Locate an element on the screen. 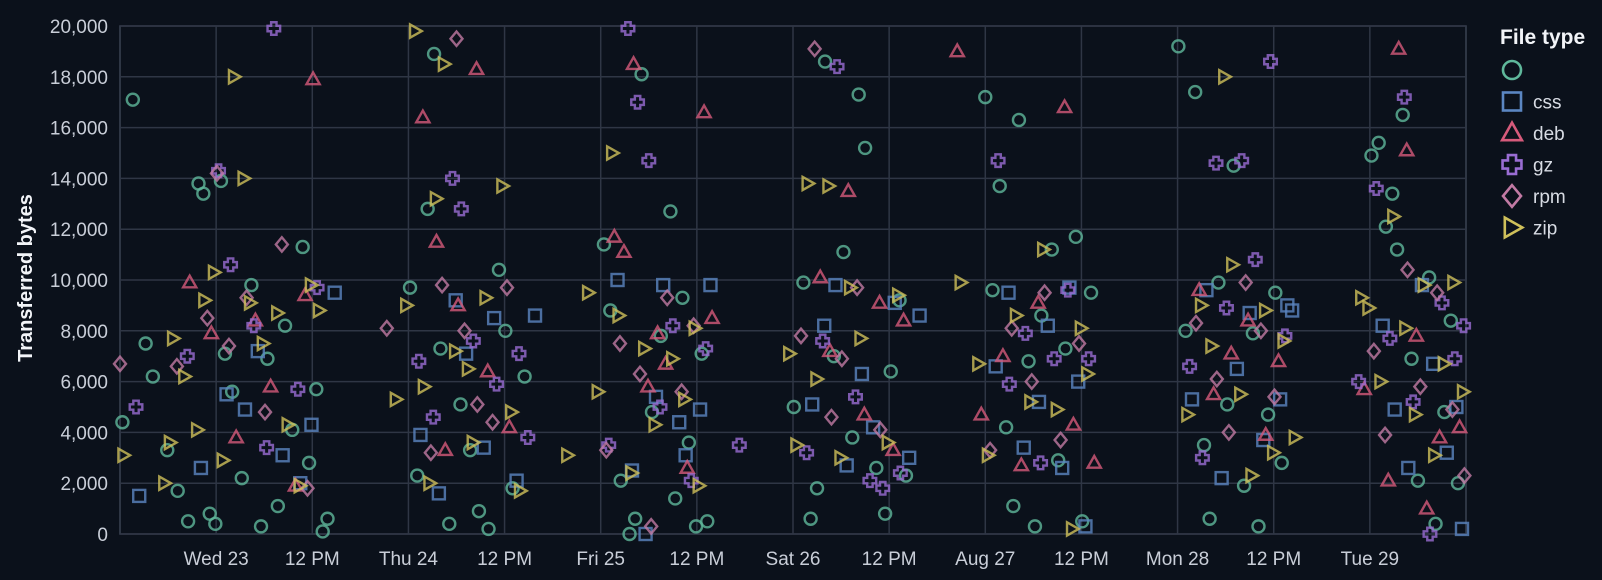 The width and height of the screenshot is (1602, 580). y-tick-label: 14,000 is located at coordinates (79, 179).